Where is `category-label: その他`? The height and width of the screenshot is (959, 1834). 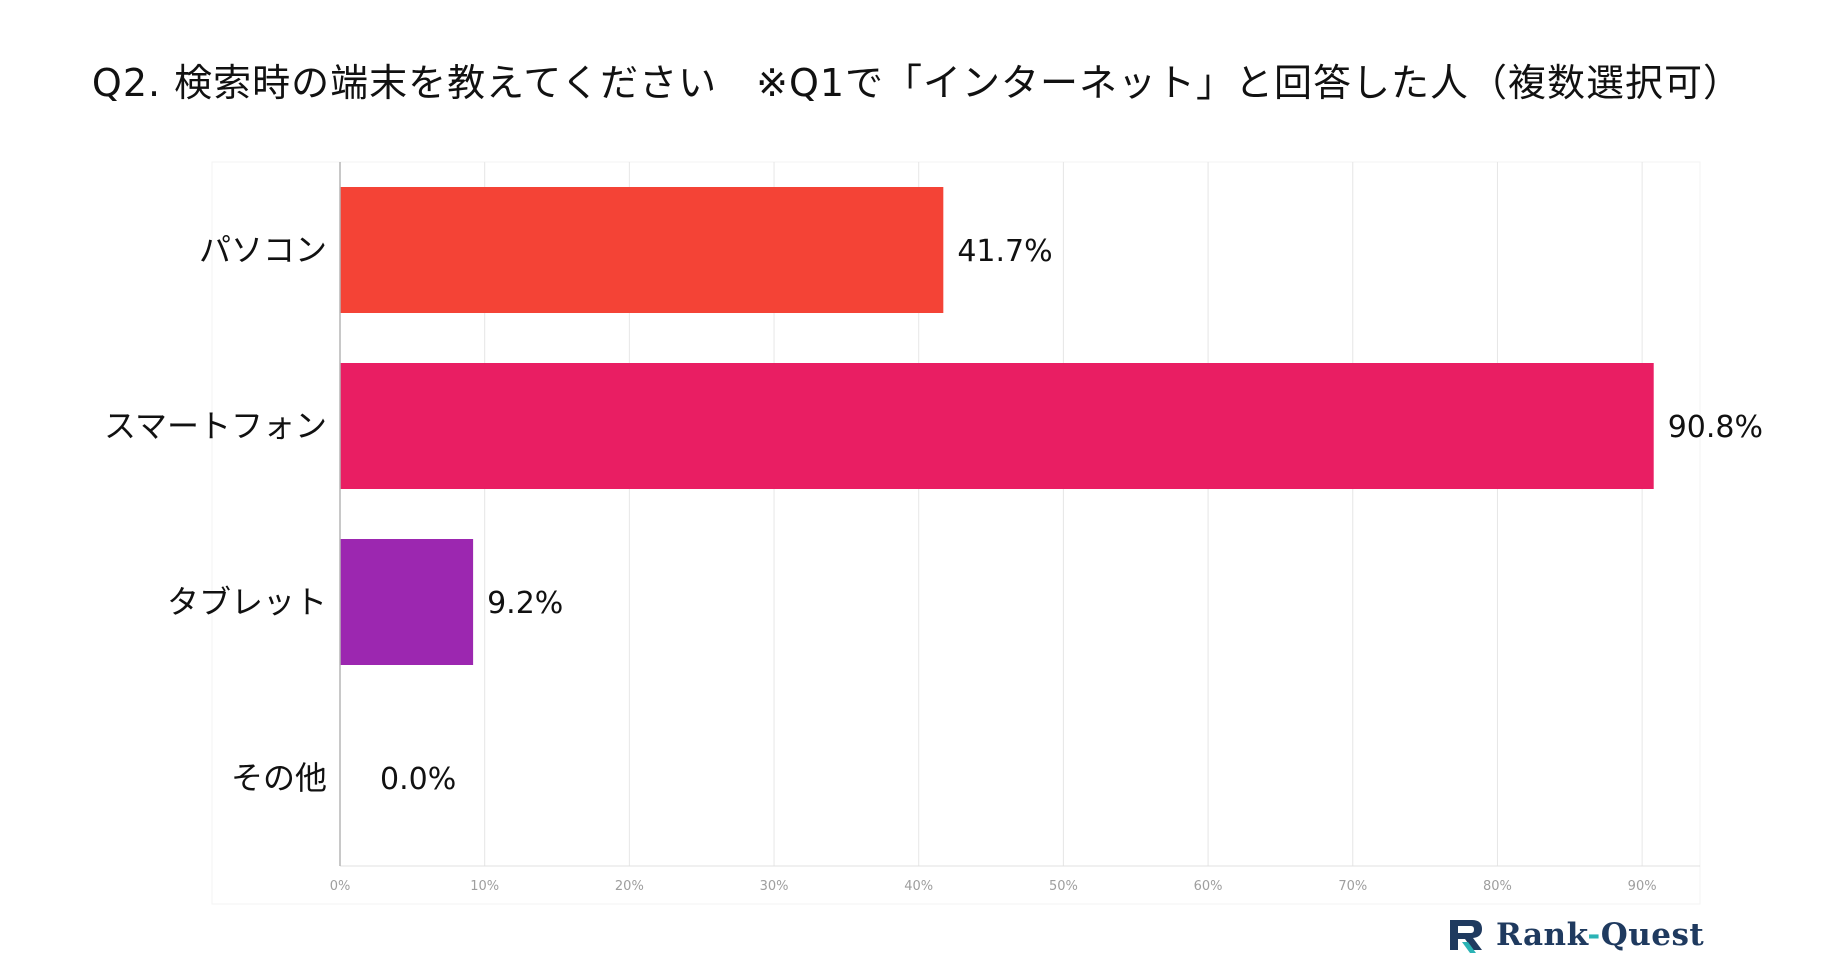 category-label: その他 is located at coordinates (279, 778).